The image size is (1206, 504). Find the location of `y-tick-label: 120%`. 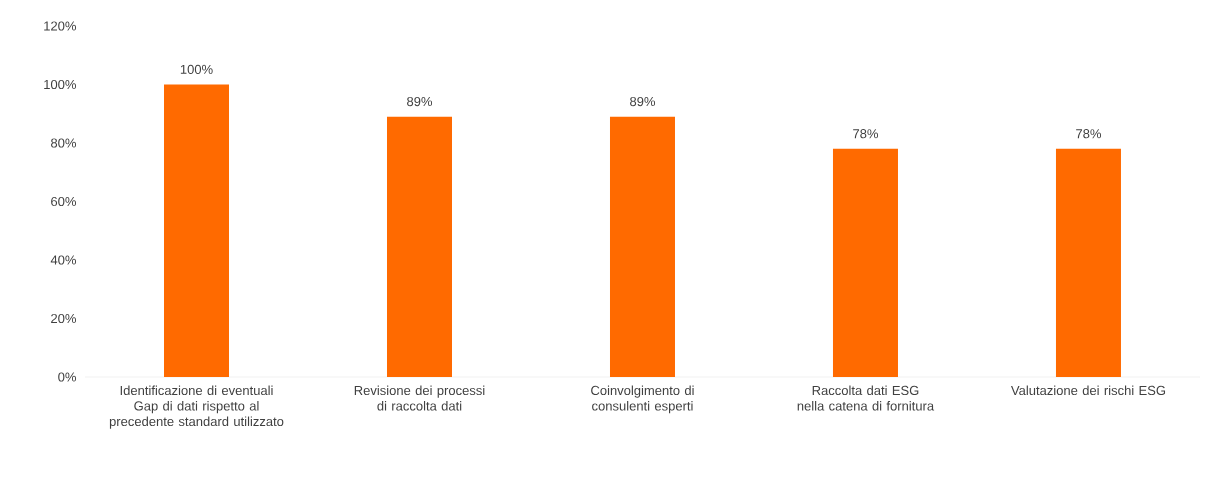

y-tick-label: 120% is located at coordinates (60, 26).